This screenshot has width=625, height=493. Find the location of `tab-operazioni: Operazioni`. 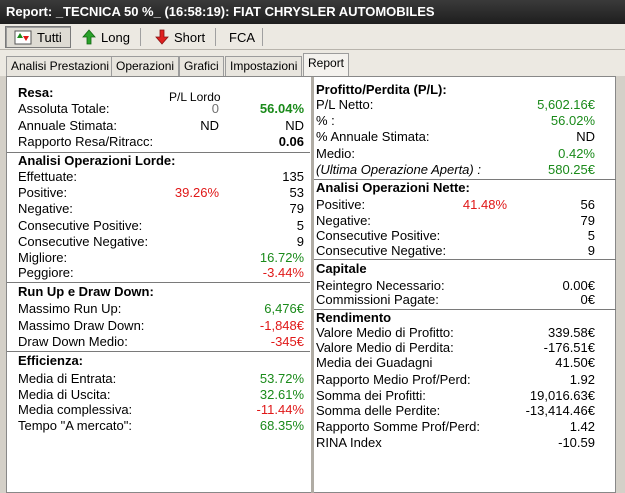

tab-operazioni: Operazioni is located at coordinates (145, 66).